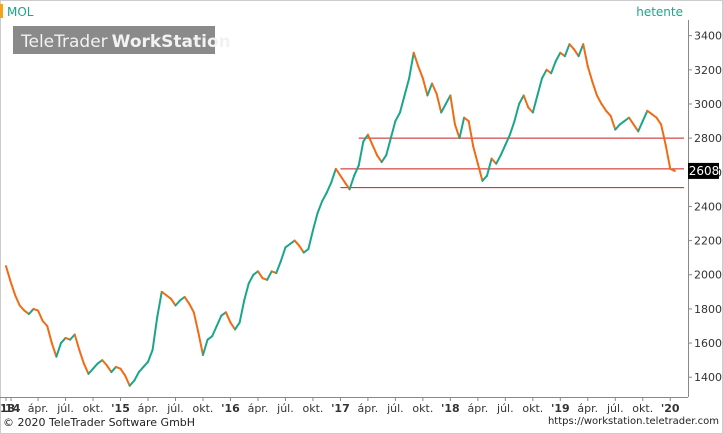  Describe the element at coordinates (708, 36) in the screenshot. I see `y-tick-label: 3400` at that location.